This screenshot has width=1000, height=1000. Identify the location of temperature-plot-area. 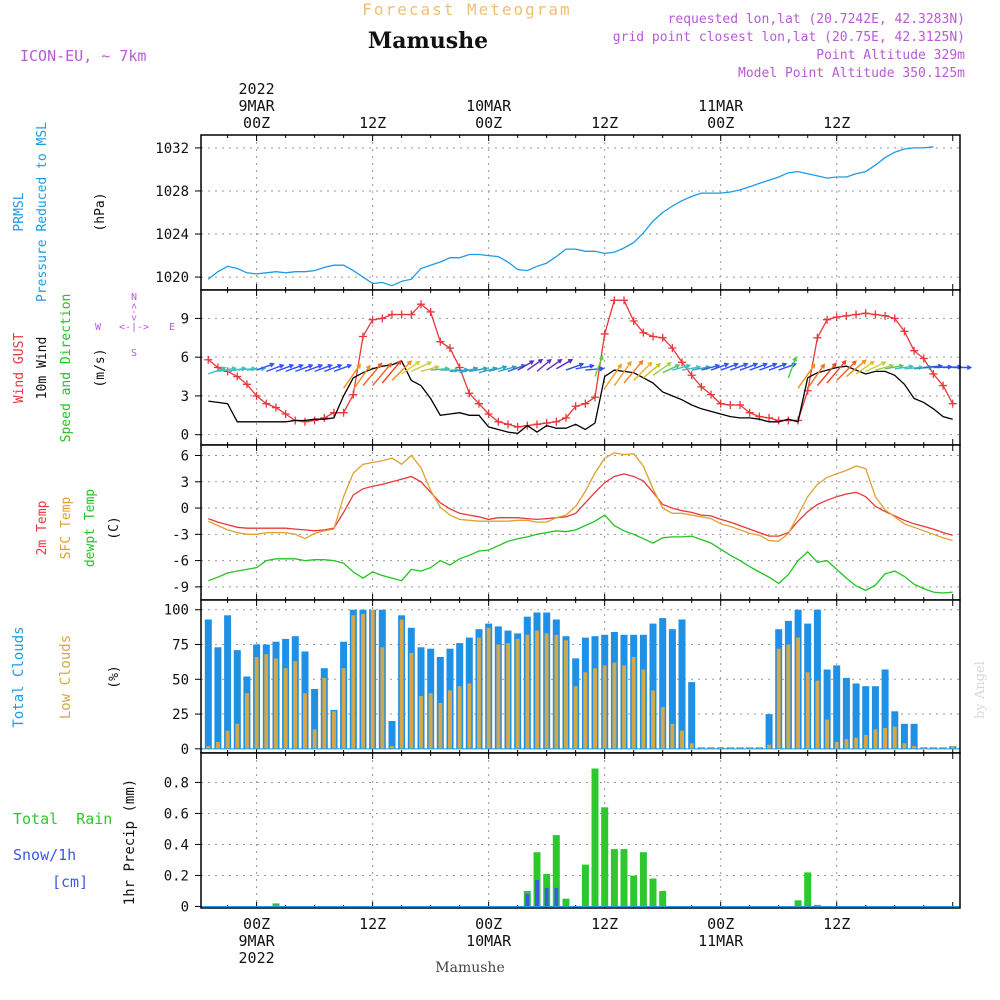
(580, 522).